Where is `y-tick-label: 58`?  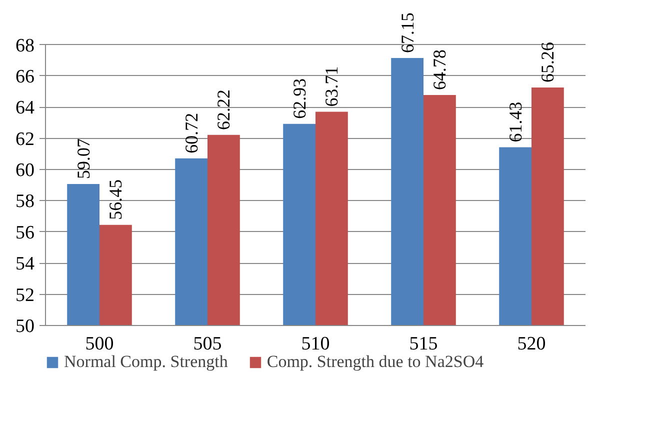 y-tick-label: 58 is located at coordinates (25, 201).